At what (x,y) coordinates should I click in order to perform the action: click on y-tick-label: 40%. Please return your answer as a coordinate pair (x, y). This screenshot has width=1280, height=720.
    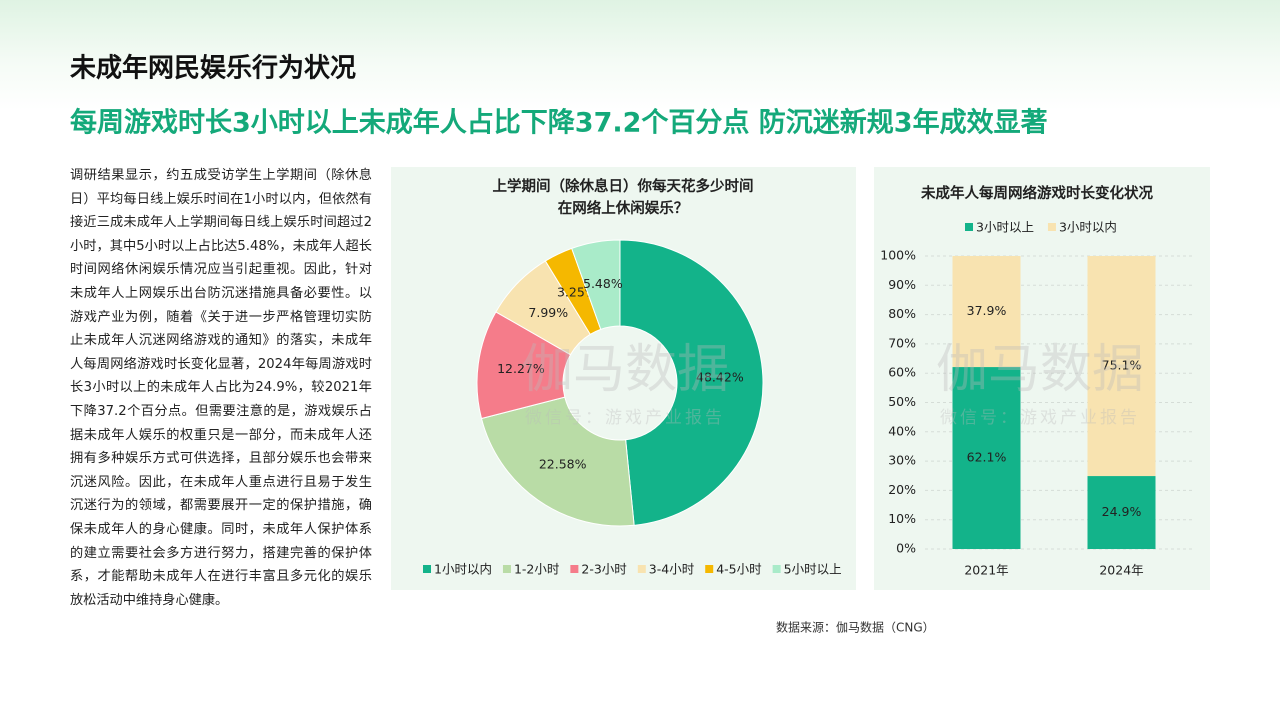
    Looking at the image, I should click on (902, 430).